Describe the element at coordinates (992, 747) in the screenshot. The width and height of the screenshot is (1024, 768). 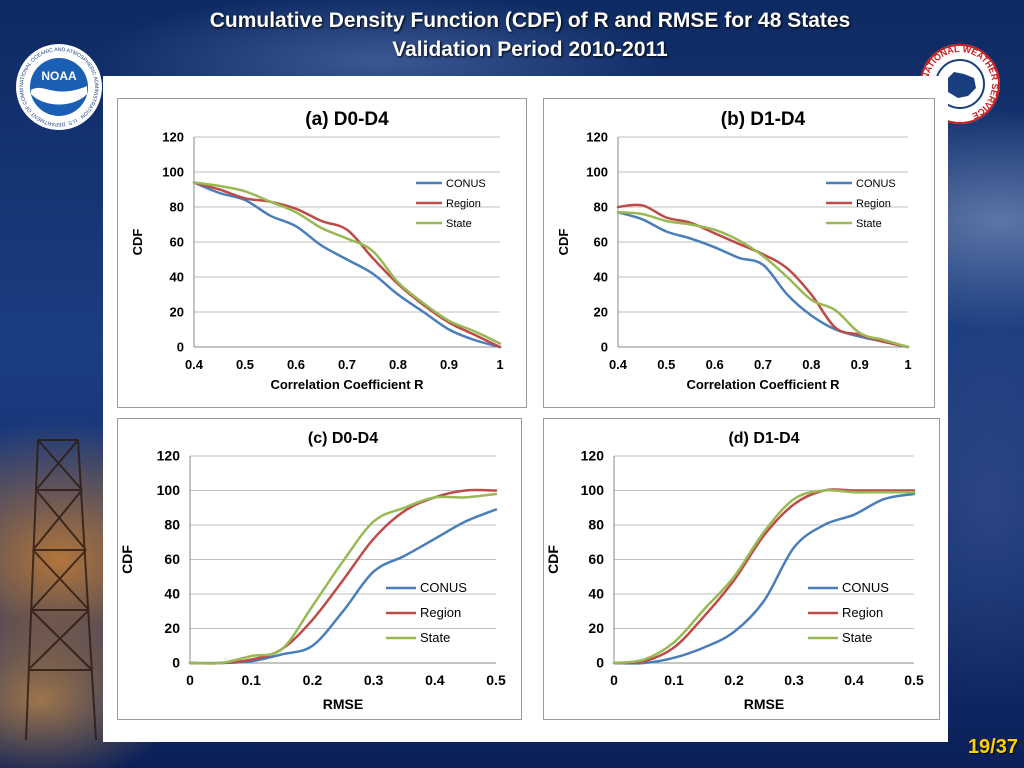
I see `page-number: 19/37` at that location.